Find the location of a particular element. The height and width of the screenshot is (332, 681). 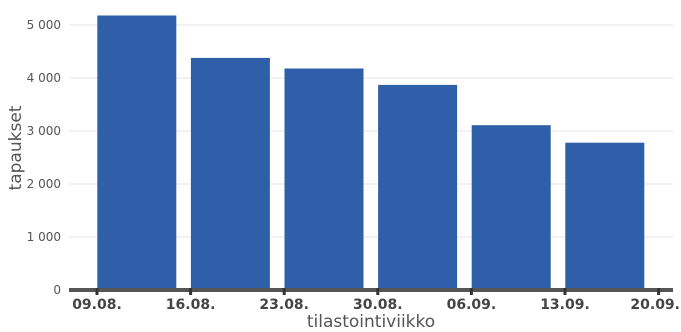

x-tick-label: 30.08. is located at coordinates (378, 305).